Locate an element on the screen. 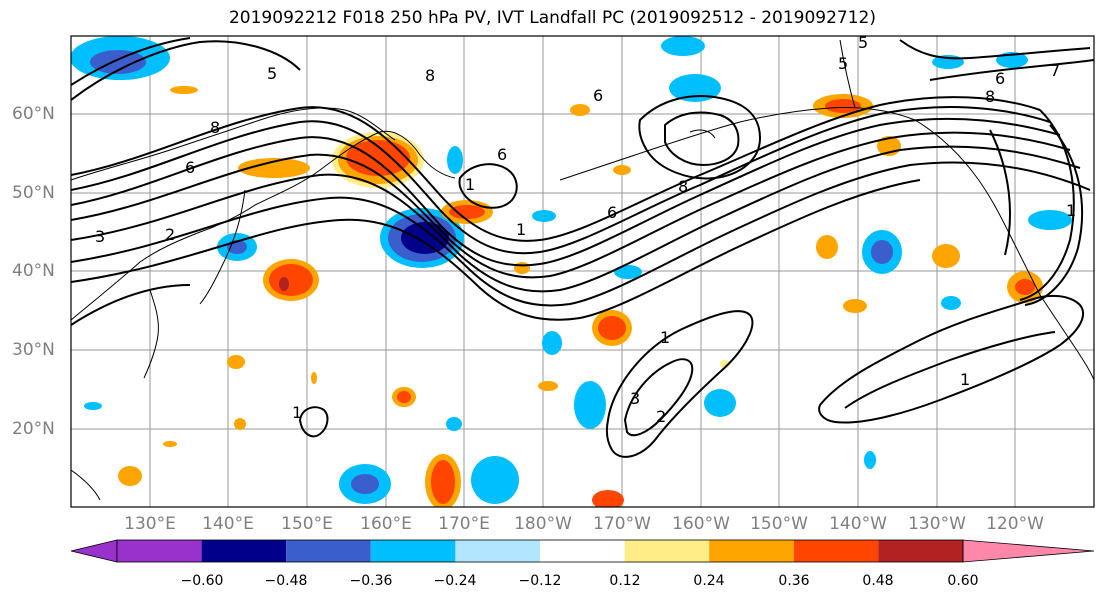 This screenshot has height=601, width=1105. colorbar-tick-label: −0.48 is located at coordinates (286, 581).